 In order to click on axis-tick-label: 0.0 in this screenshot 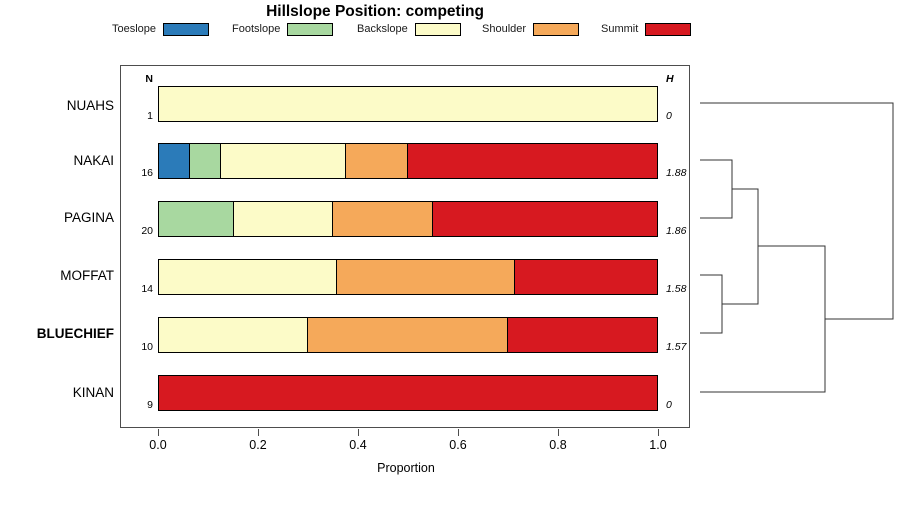, I will do `click(158, 445)`.